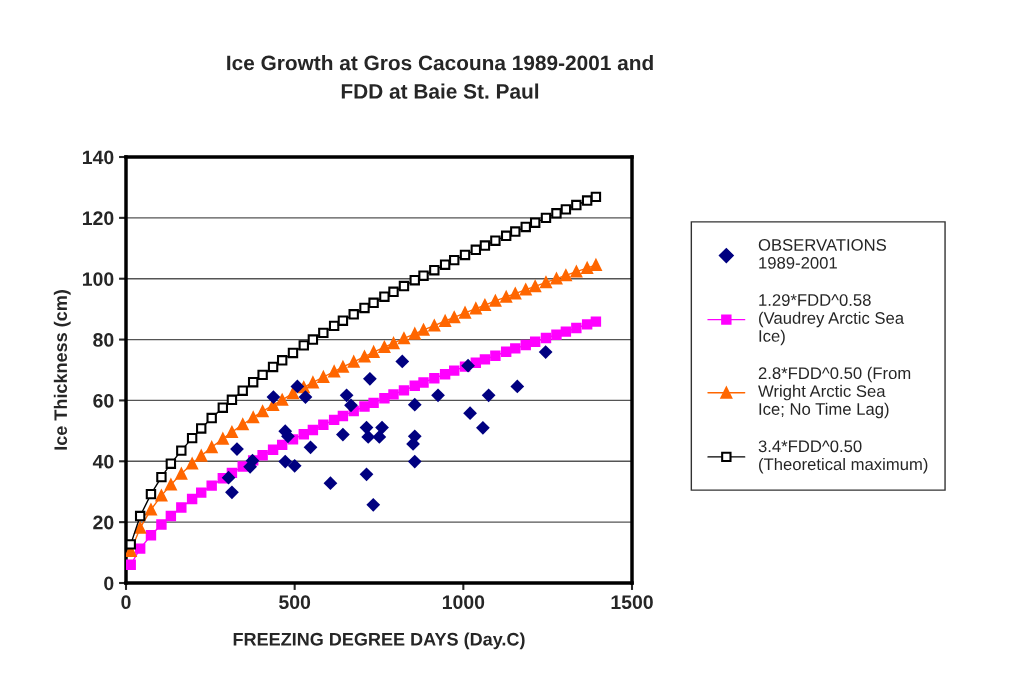  Describe the element at coordinates (440, 77) in the screenshot. I see `chart-title: Ice Growth at Gros Cacouna 1989-2001 and FDD at Baie St. Paul` at that location.